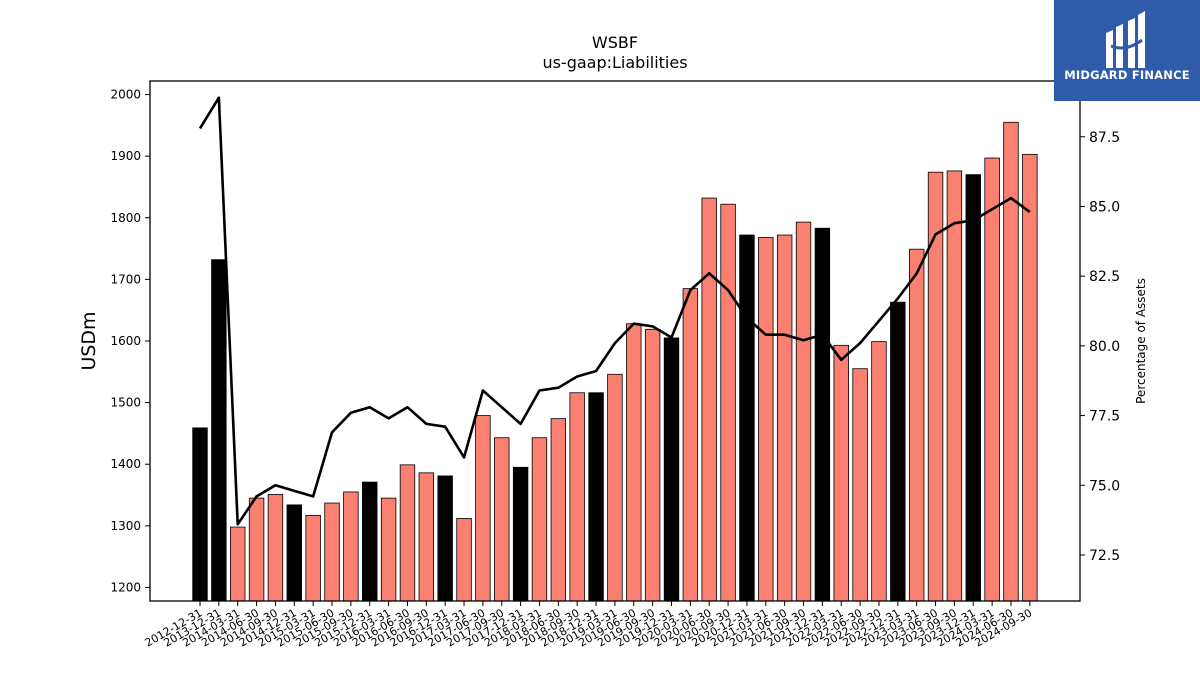 This screenshot has width=1200, height=675. I want to click on y2-tick-label: 85.0, so click(1104, 207).